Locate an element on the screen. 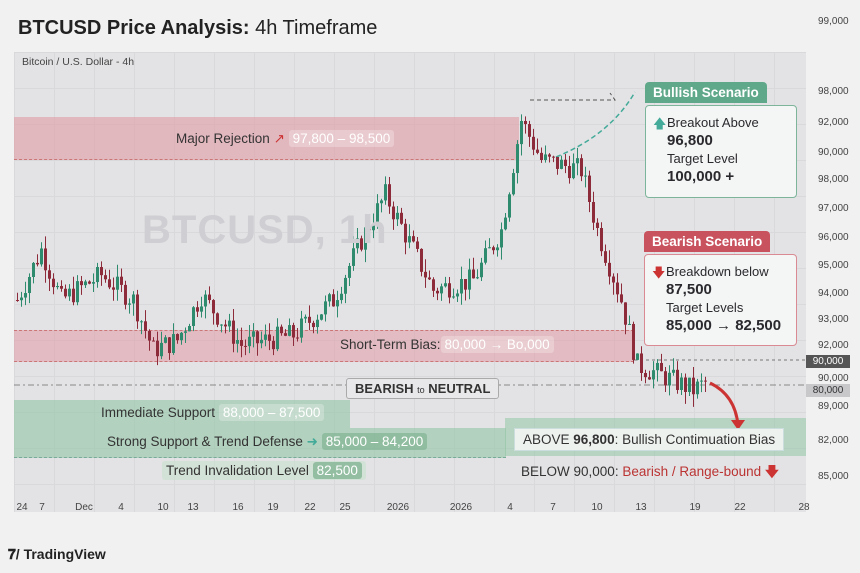 The height and width of the screenshot is (573, 860). x-tick-label: 16 is located at coordinates (238, 507).